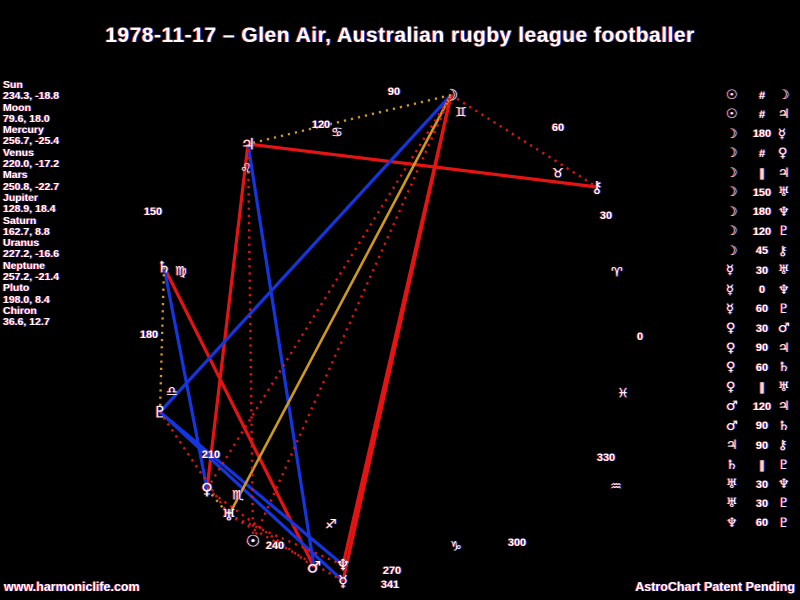 This screenshot has height=600, width=800. I want to click on aspect-line-venus-saturn, so click(185, 378).